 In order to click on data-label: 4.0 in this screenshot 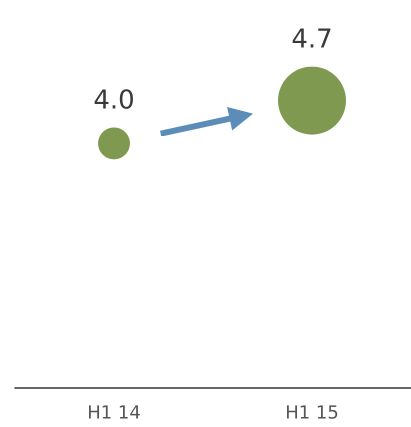, I will do `click(114, 100)`.